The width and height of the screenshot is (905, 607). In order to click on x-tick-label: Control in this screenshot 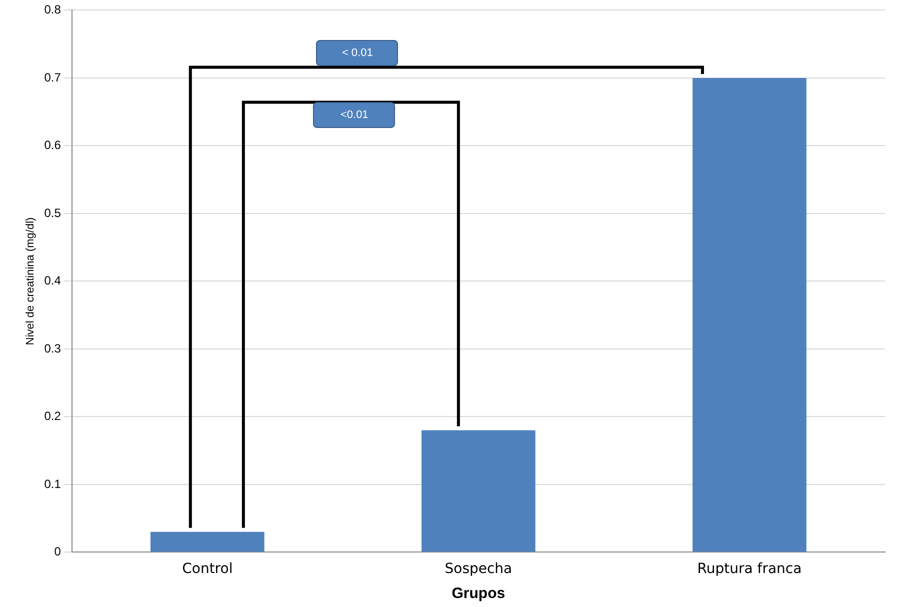, I will do `click(207, 569)`.